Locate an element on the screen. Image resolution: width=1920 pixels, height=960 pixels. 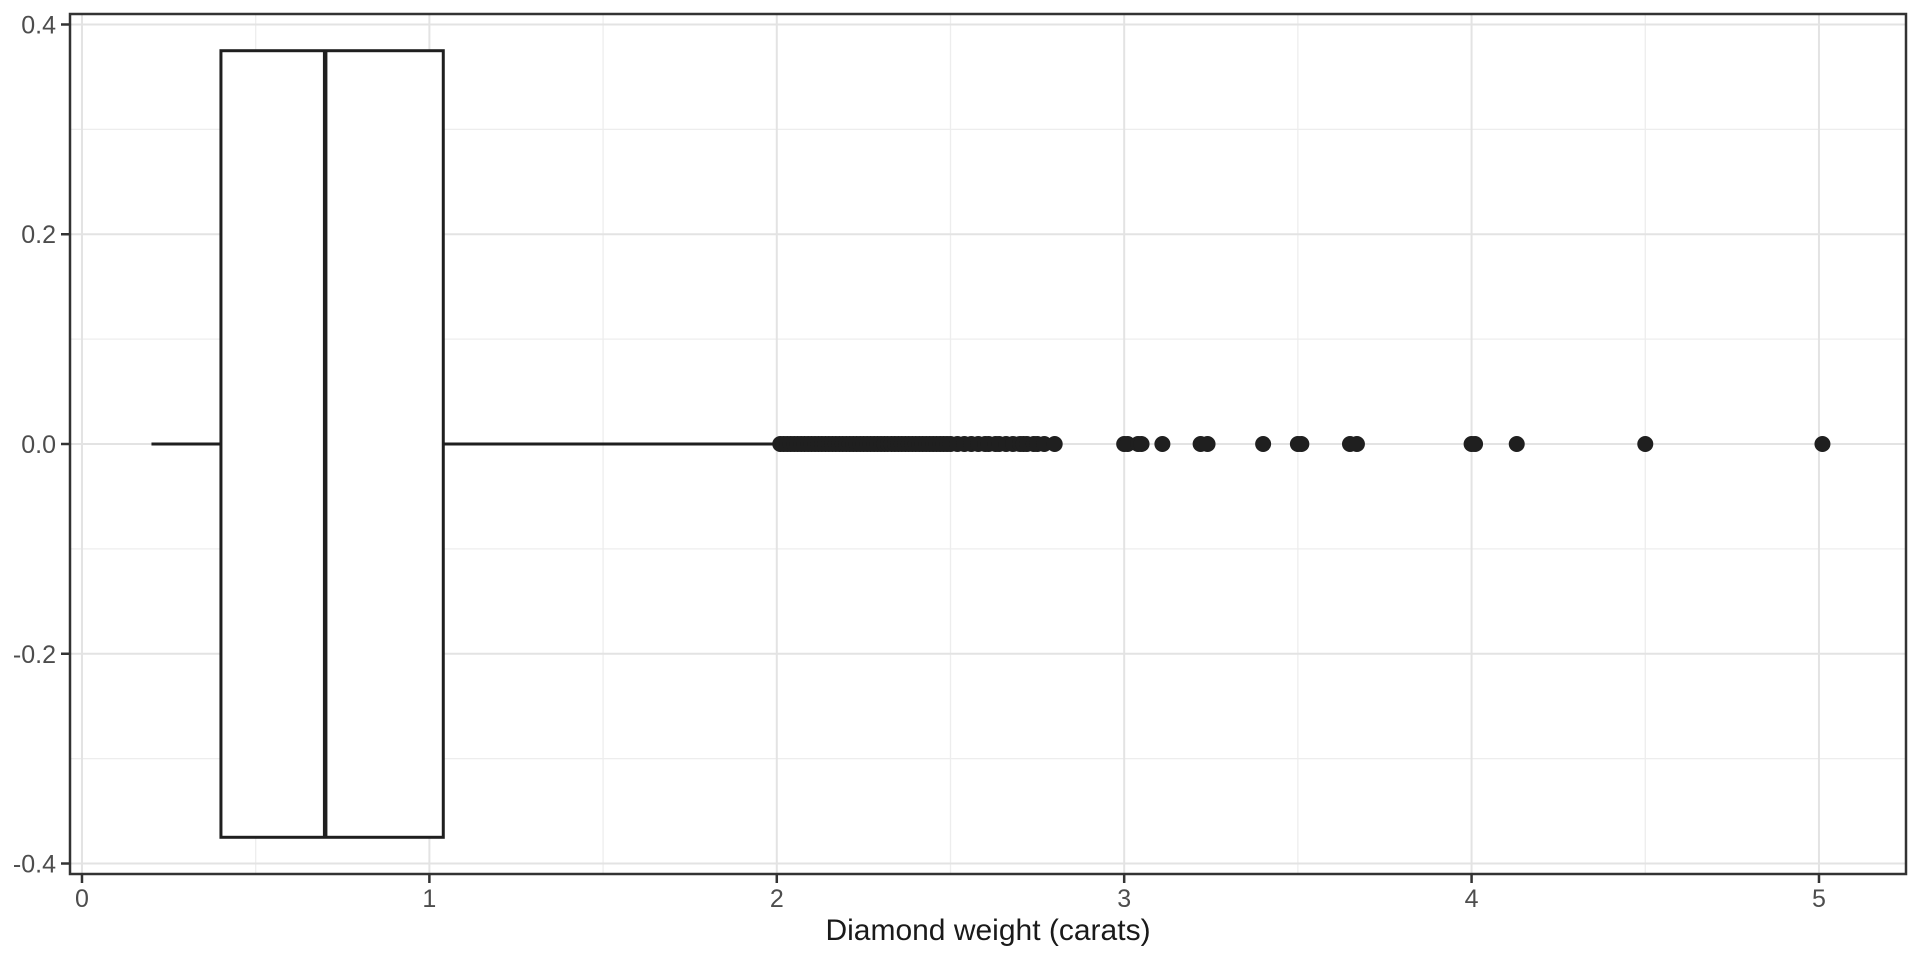
box-iqr is located at coordinates (332, 444).